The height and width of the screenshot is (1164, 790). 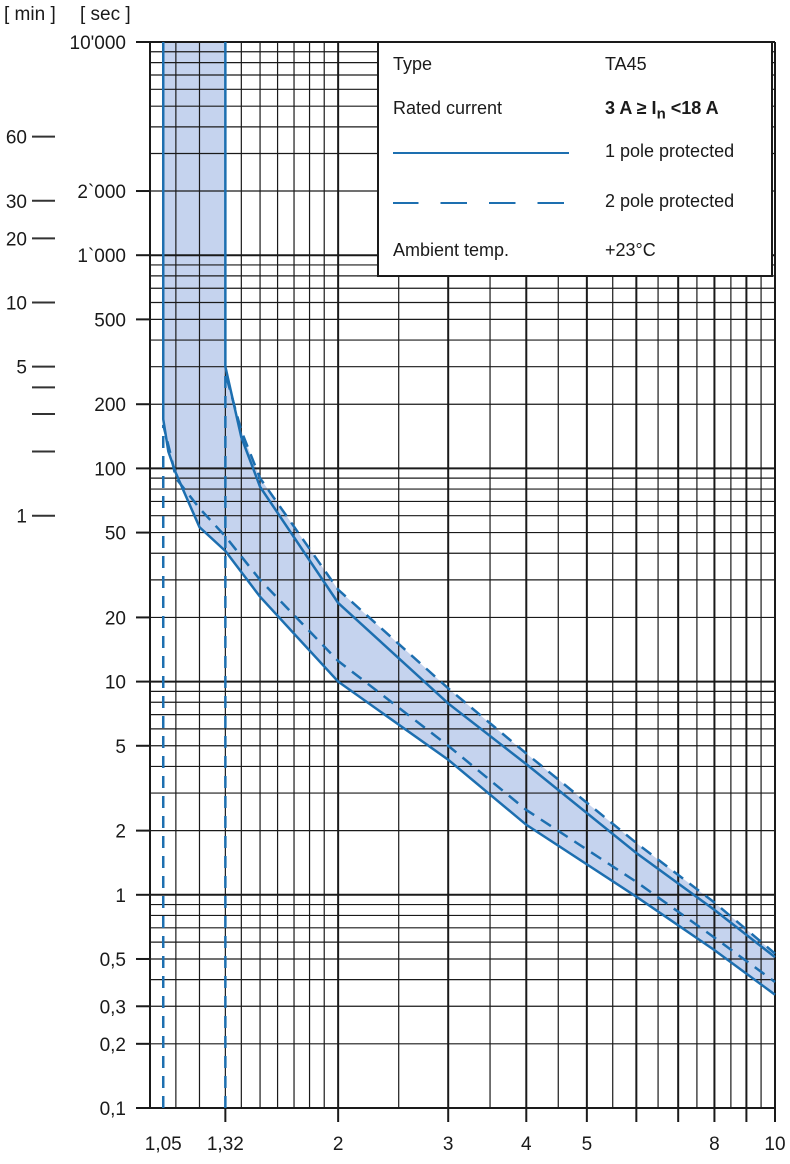 What do you see at coordinates (631, 108) in the screenshot?
I see `rated-prefix: 3 A ≥ I` at bounding box center [631, 108].